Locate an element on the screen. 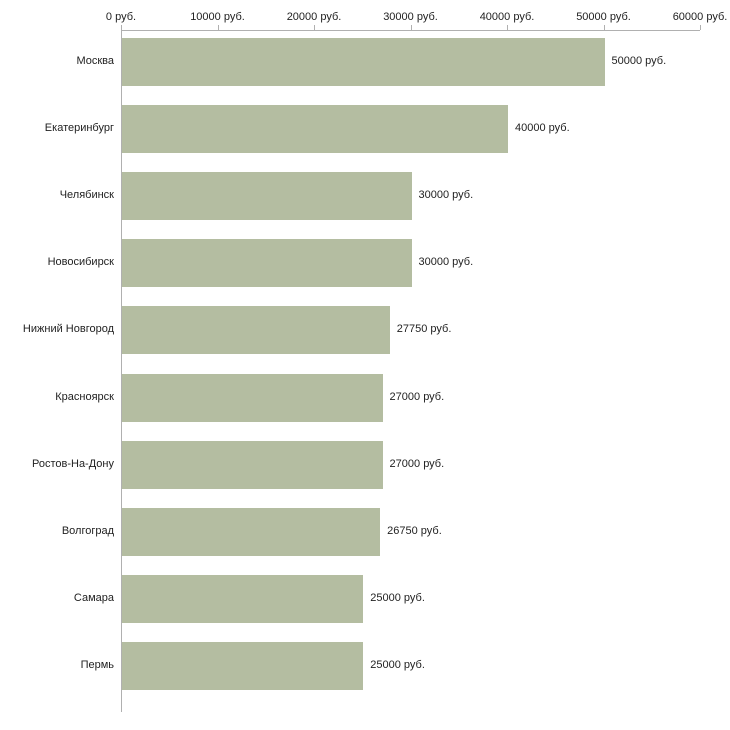  value-label: 26750 руб. is located at coordinates (414, 530).